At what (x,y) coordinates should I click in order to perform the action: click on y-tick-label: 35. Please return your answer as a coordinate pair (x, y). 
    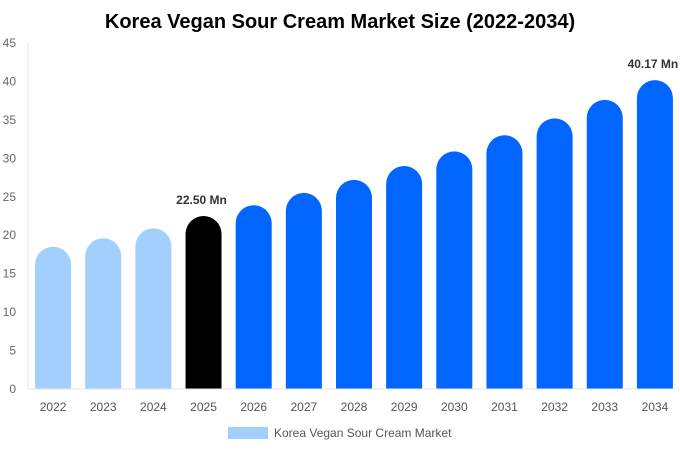
    Looking at the image, I should click on (10, 120).